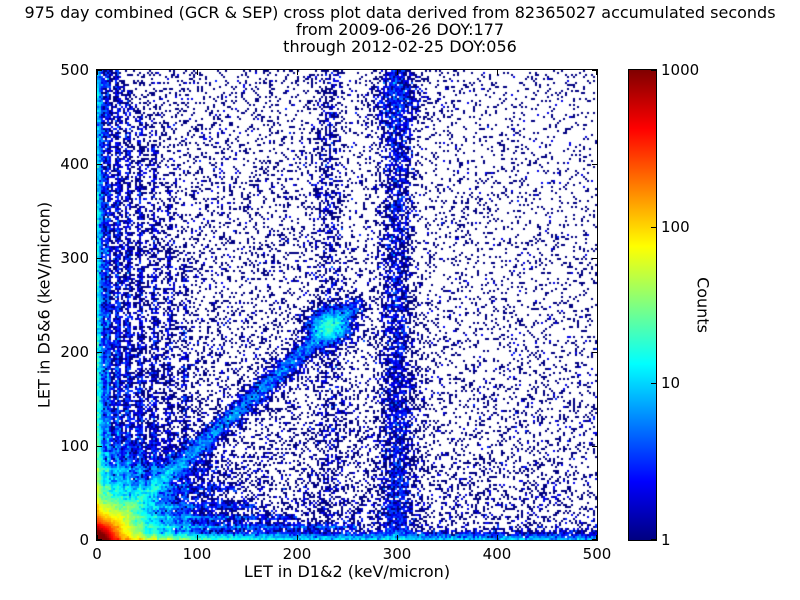  What do you see at coordinates (44, 305) in the screenshot?
I see `y-axis-label: LET in D5&6 (keV/micron)` at bounding box center [44, 305].